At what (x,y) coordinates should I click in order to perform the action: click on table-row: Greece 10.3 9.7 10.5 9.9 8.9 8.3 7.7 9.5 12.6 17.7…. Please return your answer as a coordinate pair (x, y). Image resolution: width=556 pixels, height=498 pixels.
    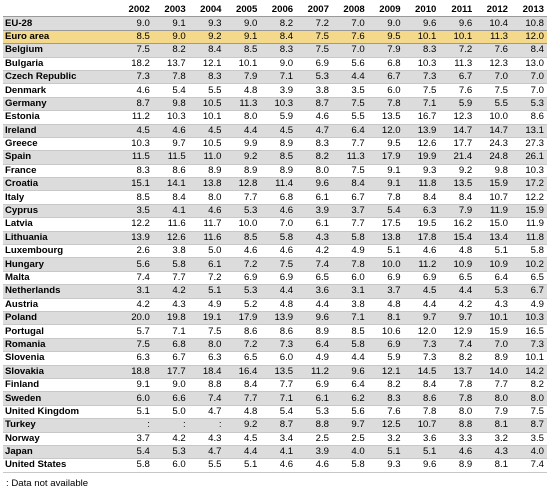
    Looking at the image, I should click on (275, 144).